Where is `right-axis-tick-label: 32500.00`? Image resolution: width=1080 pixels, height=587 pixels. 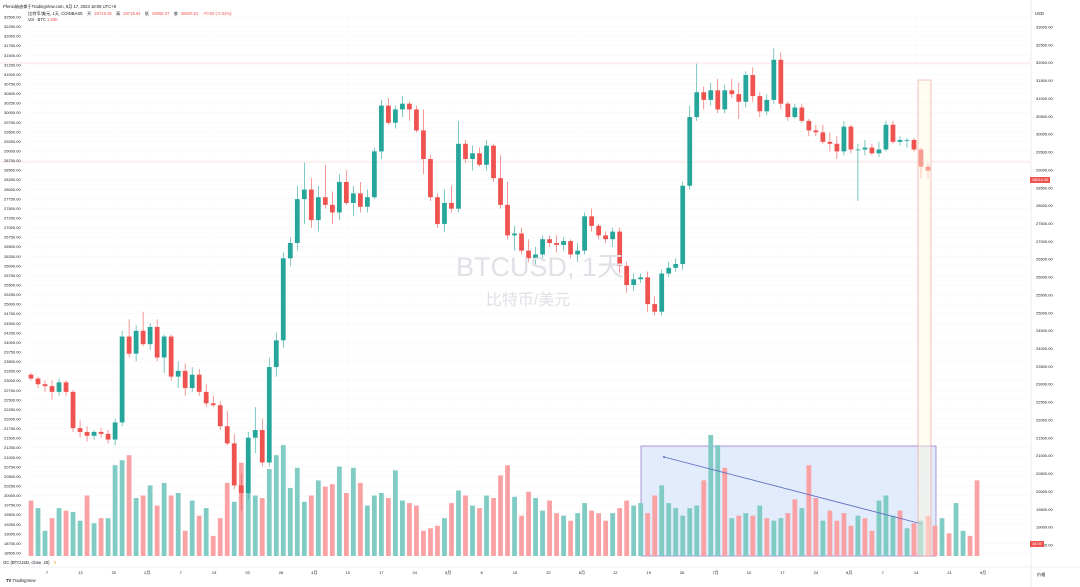
right-axis-tick-label: 32500.00 is located at coordinates (1044, 44).